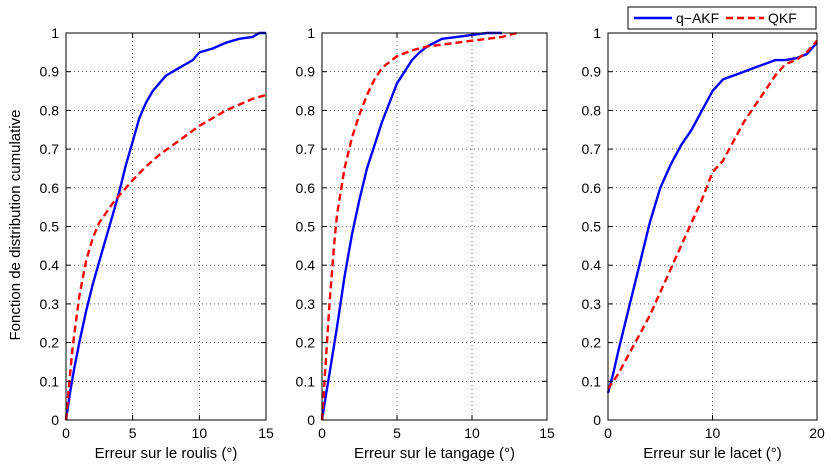  I want to click on x-axis-label: Erreur sur le lacet (°), so click(712, 453).